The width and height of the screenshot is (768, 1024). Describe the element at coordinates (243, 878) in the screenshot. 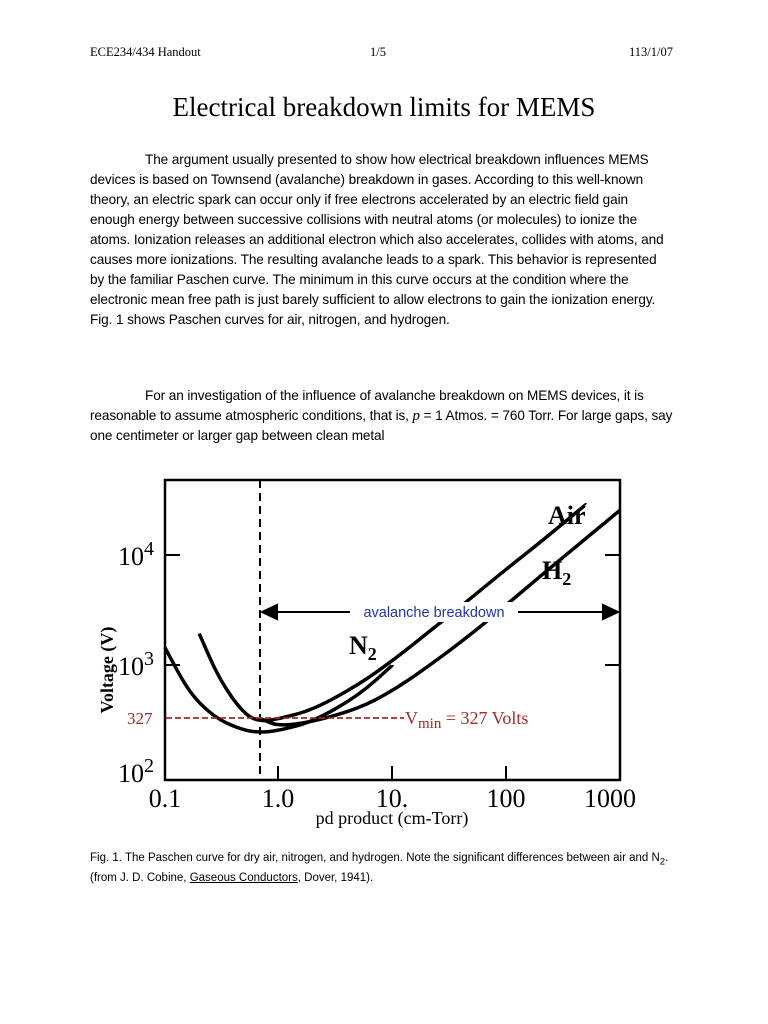

I see `caption-book-title: Gaseous Conductors` at that location.